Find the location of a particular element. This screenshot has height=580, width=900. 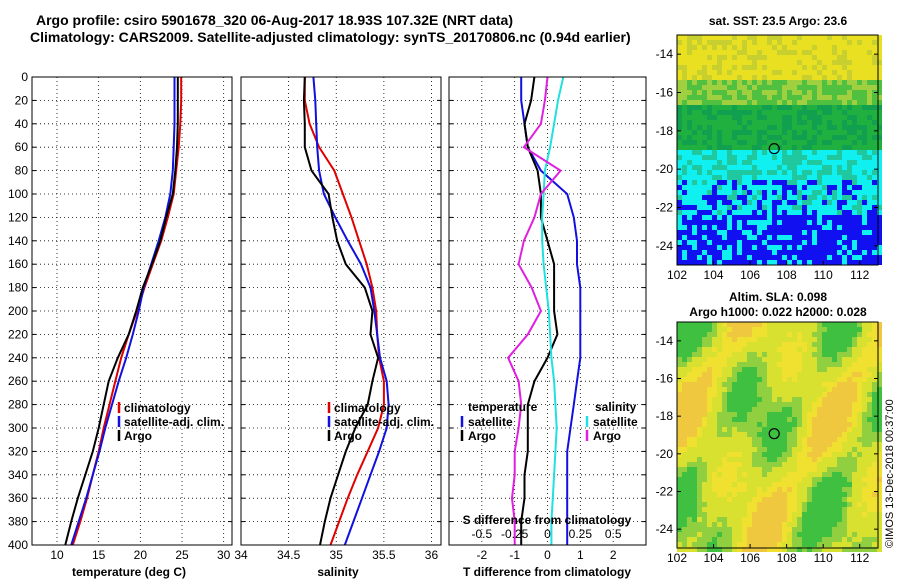

y-tick-label: 140 is located at coordinates (18, 241).